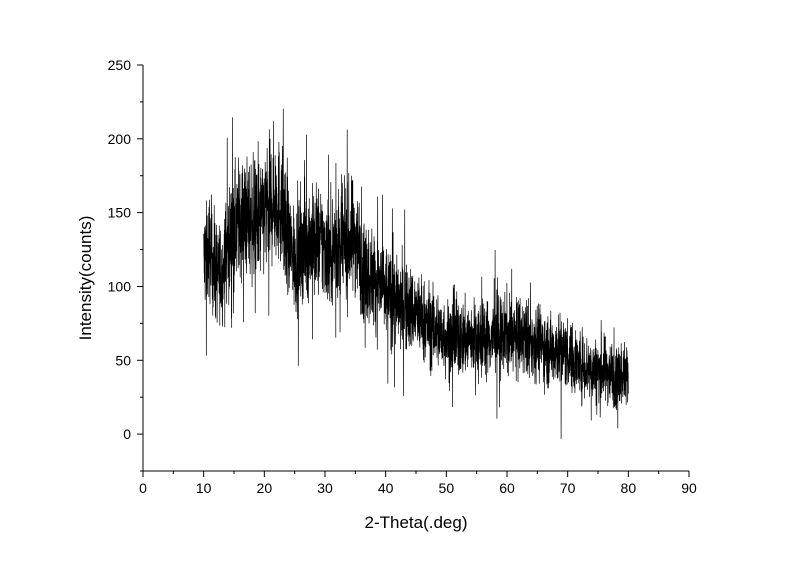 Image resolution: width=800 pixels, height=565 pixels. What do you see at coordinates (447, 488) in the screenshot?
I see `x-tick-label: 50` at bounding box center [447, 488].